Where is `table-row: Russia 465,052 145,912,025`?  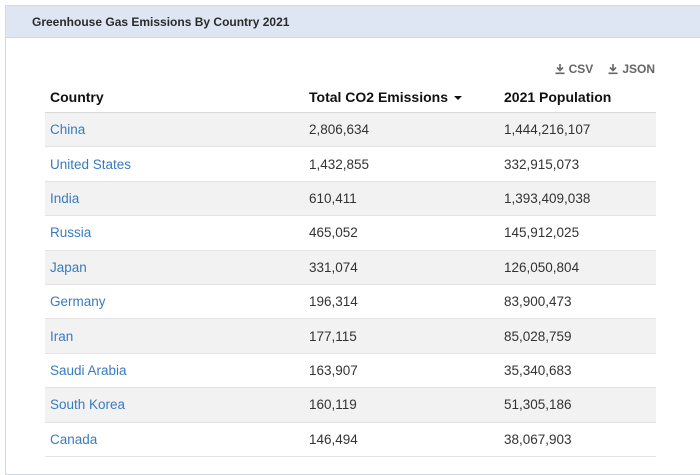 table-row: Russia 465,052 145,912,025 is located at coordinates (350, 233).